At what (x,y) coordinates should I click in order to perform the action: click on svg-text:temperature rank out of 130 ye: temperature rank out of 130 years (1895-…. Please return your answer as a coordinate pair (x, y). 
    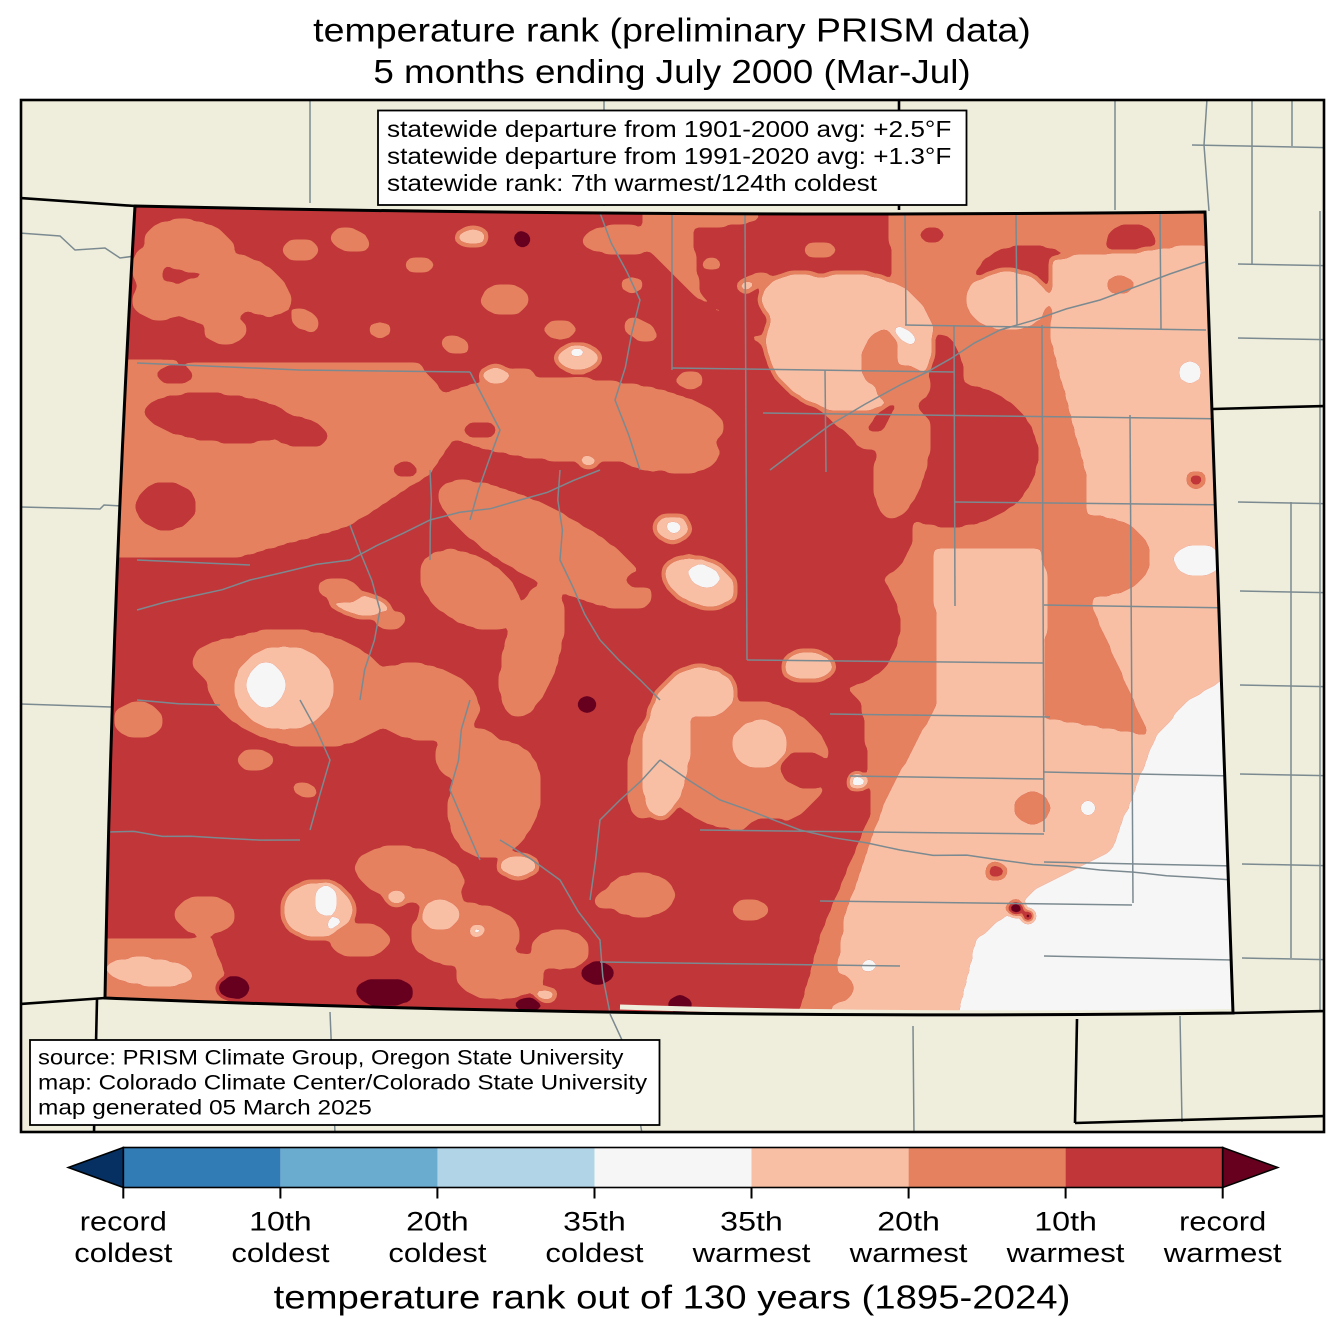
    Looking at the image, I should click on (672, 1297).